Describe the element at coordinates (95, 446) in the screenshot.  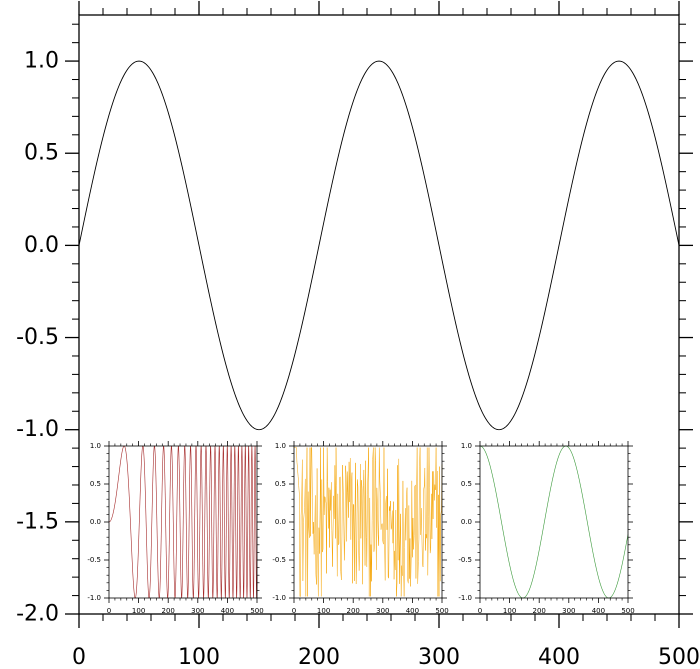
I see `inset-chirp-y-tick-label: 1.0` at that location.